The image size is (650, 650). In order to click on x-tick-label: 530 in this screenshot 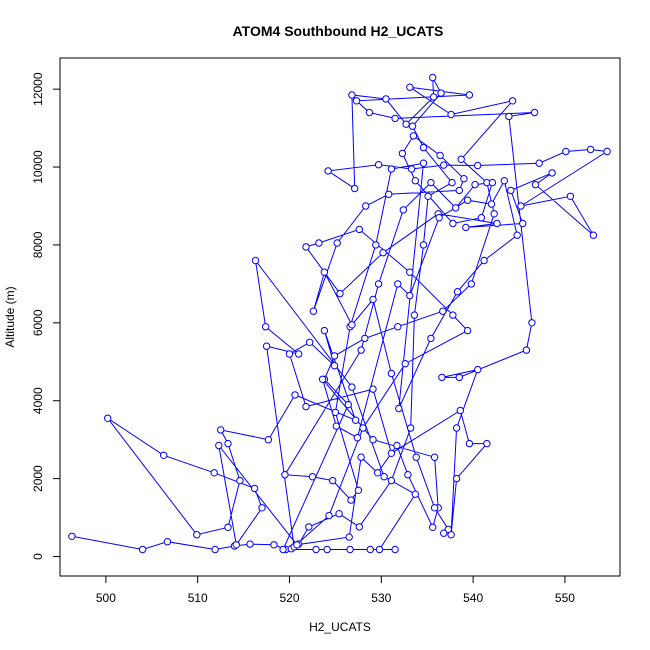, I will do `click(381, 598)`.